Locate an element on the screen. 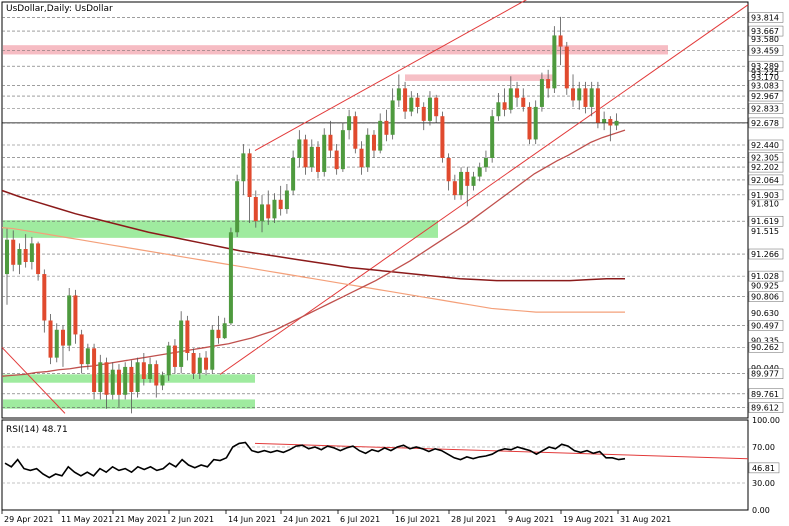 The height and width of the screenshot is (526, 789). price-tick-label: 89.977 is located at coordinates (765, 374).